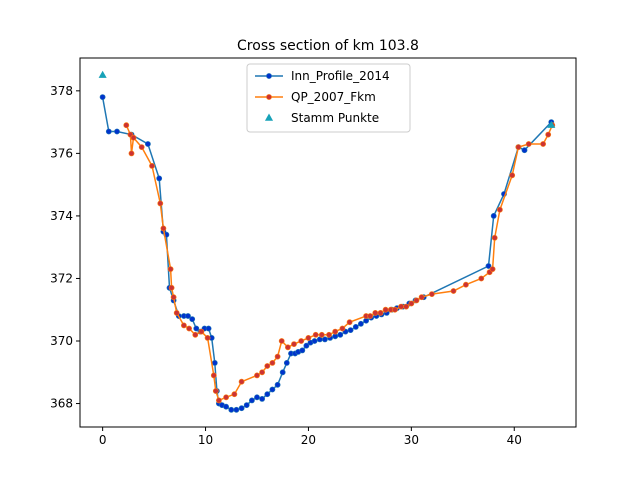  I want to click on x-tick-label: 30, so click(411, 440).